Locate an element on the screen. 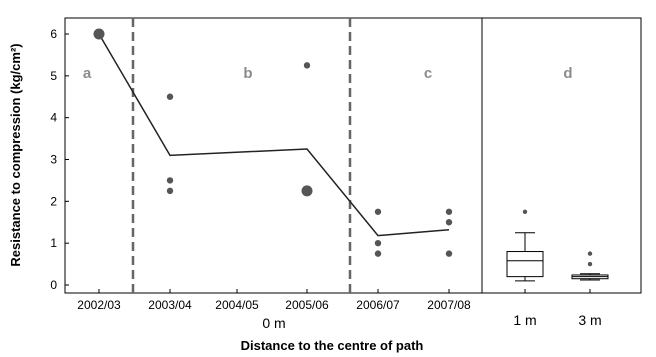  boxplot-3m is located at coordinates (590, 266).